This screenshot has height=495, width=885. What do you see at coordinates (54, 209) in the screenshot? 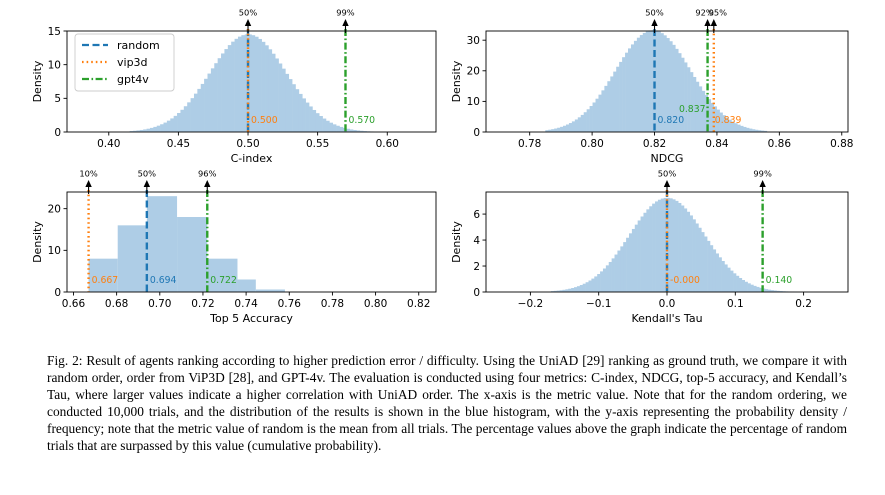
I see `top5-ytick-label-2: 20` at bounding box center [54, 209].